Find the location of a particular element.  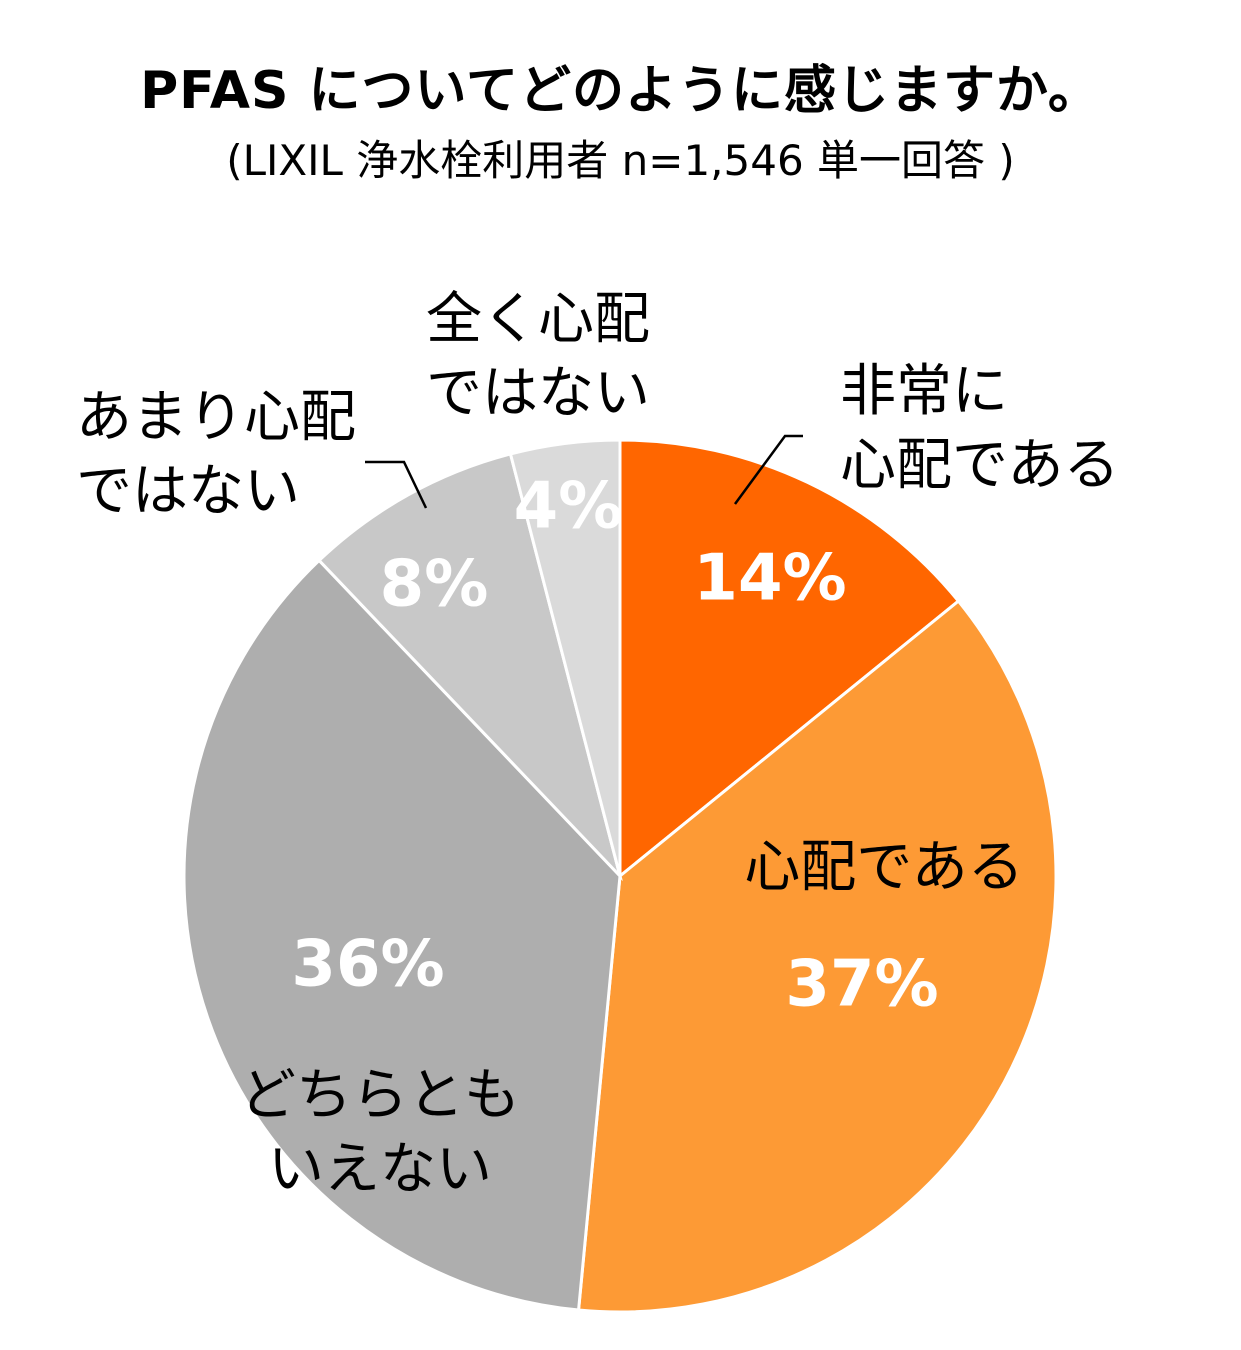

slice-value-label-5: 4% is located at coordinates (568, 507).